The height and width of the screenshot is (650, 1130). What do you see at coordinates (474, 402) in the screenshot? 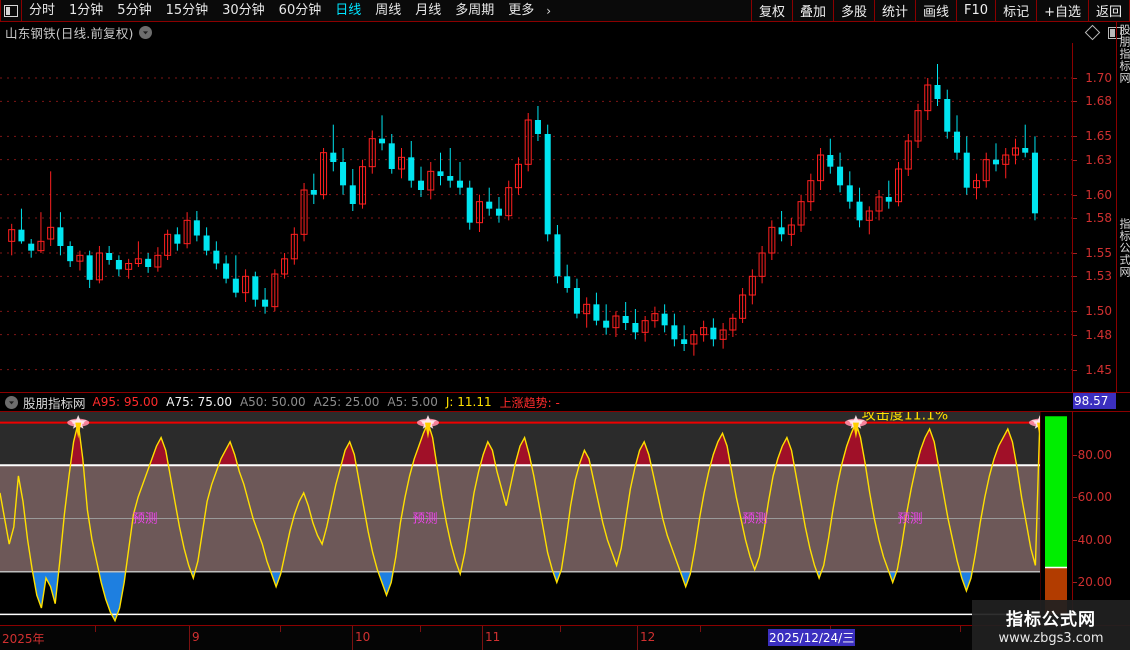
I see `param-j-value: 11.11` at bounding box center [474, 402].